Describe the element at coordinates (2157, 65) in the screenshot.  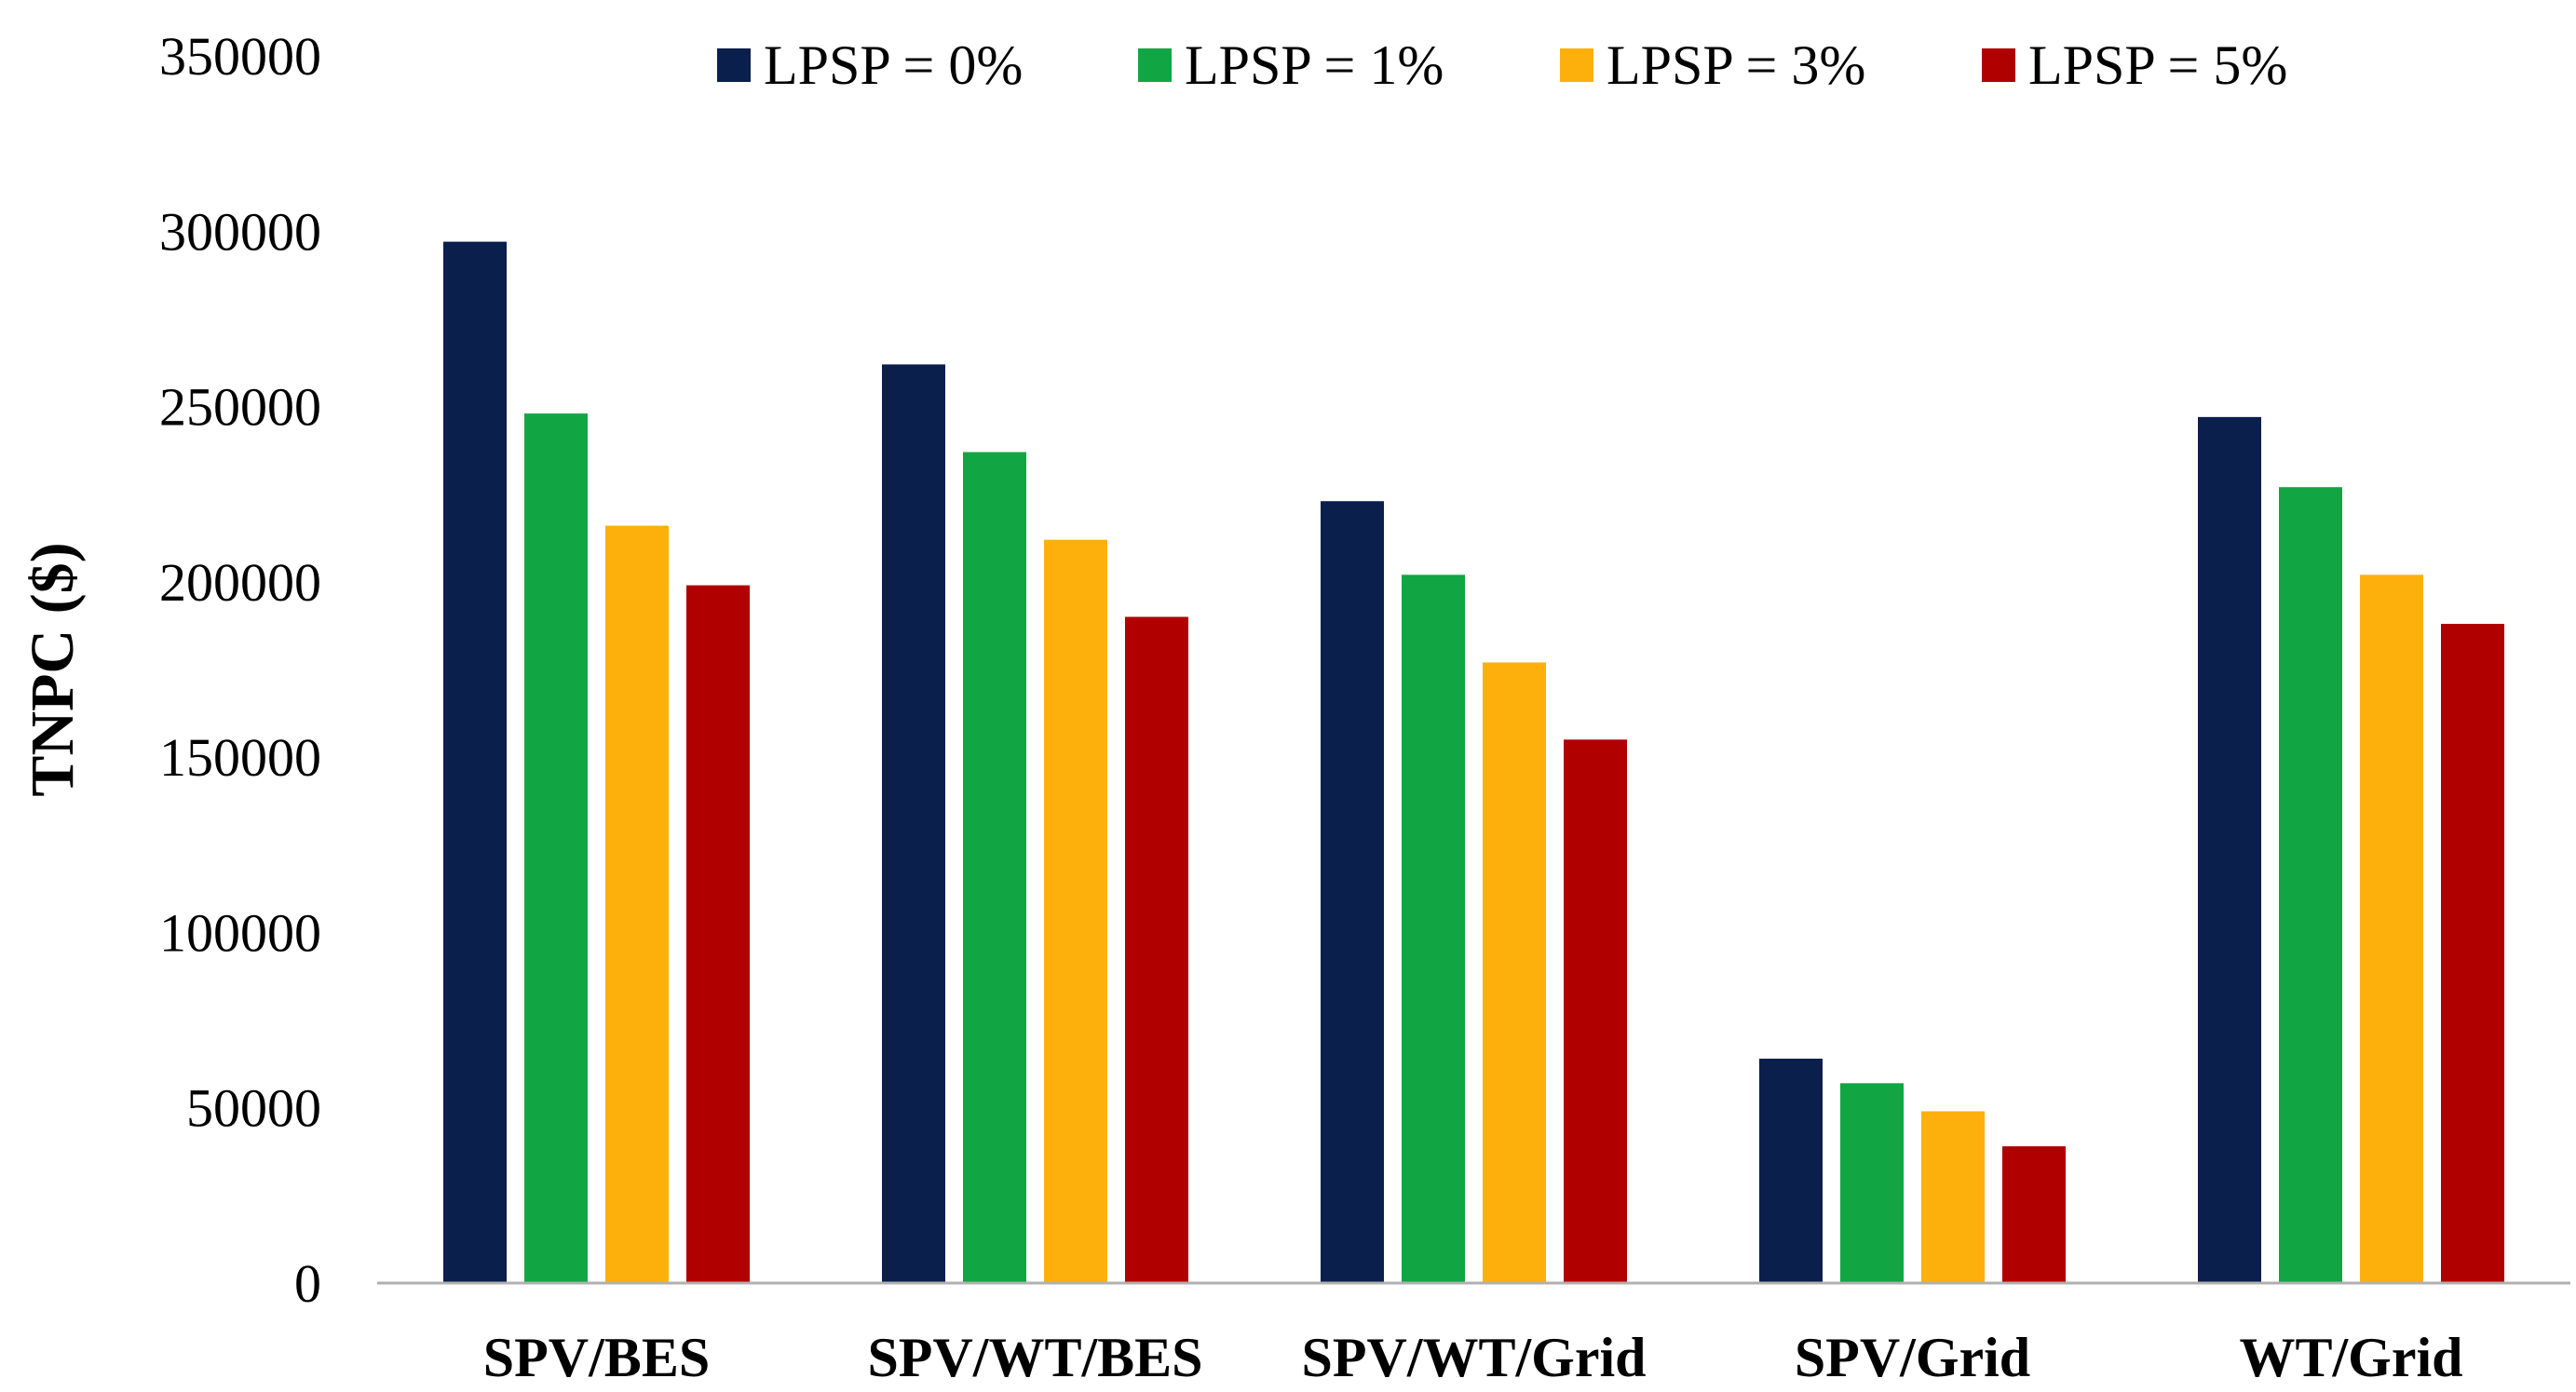
I see `legend-label: LPSP = 5%` at that location.